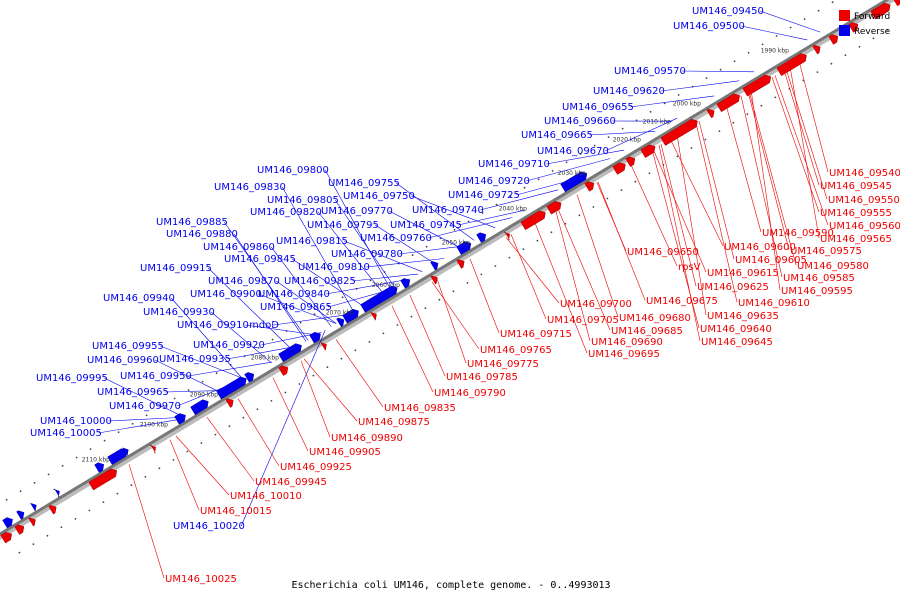  What do you see at coordinates (291, 482) in the screenshot?
I see `forward-gene-label: UM146_09945` at bounding box center [291, 482].